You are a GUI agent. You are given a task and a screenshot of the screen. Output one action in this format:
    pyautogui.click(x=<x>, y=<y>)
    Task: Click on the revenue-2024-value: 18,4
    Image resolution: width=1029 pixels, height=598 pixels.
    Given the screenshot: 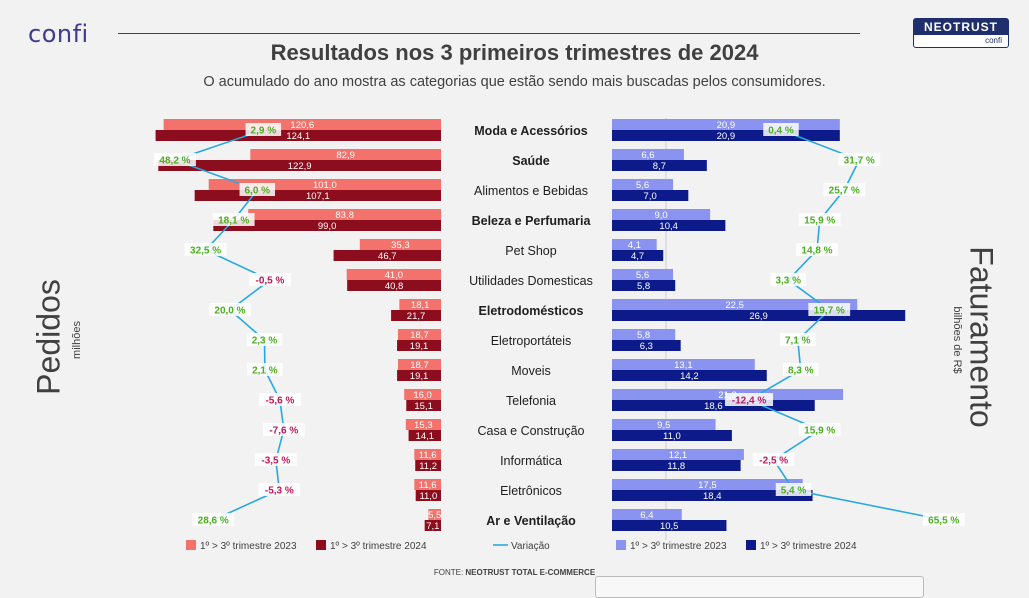 What is the action you would take?
    pyautogui.click(x=712, y=496)
    